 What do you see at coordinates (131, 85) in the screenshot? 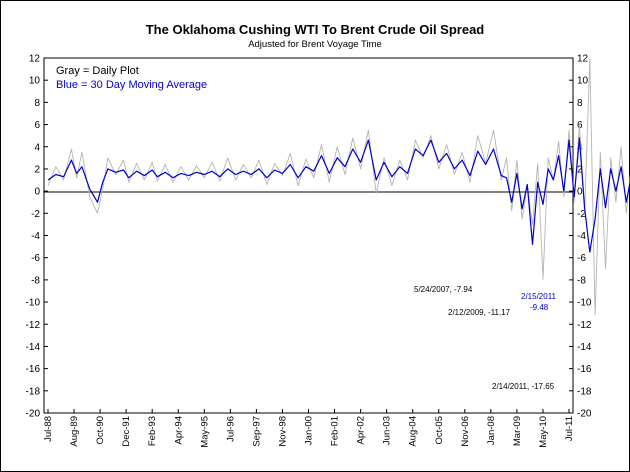
I see `legend-entry-moving-average: Blue = 30 Day Moving Average` at bounding box center [131, 85].